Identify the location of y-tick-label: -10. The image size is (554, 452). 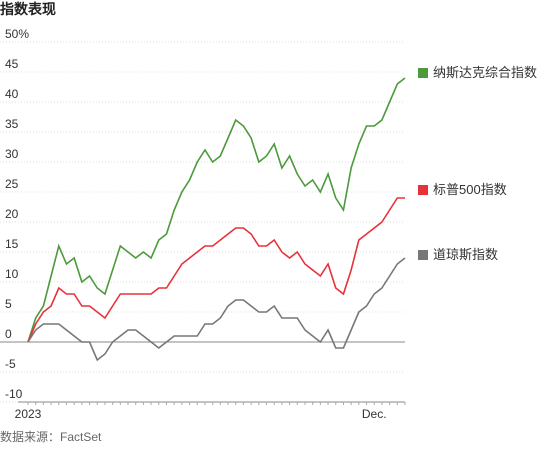
(14, 394).